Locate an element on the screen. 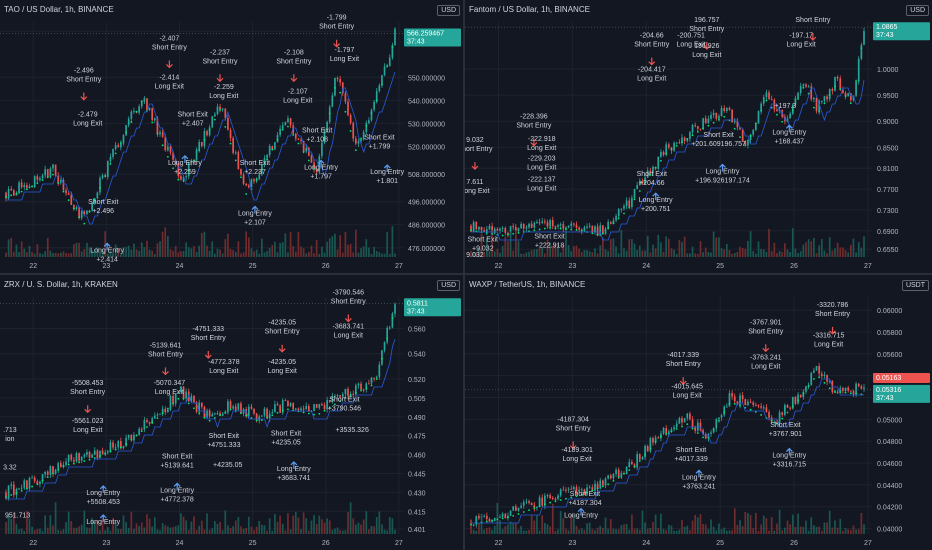  x-tick-label: 27 is located at coordinates (868, 266).